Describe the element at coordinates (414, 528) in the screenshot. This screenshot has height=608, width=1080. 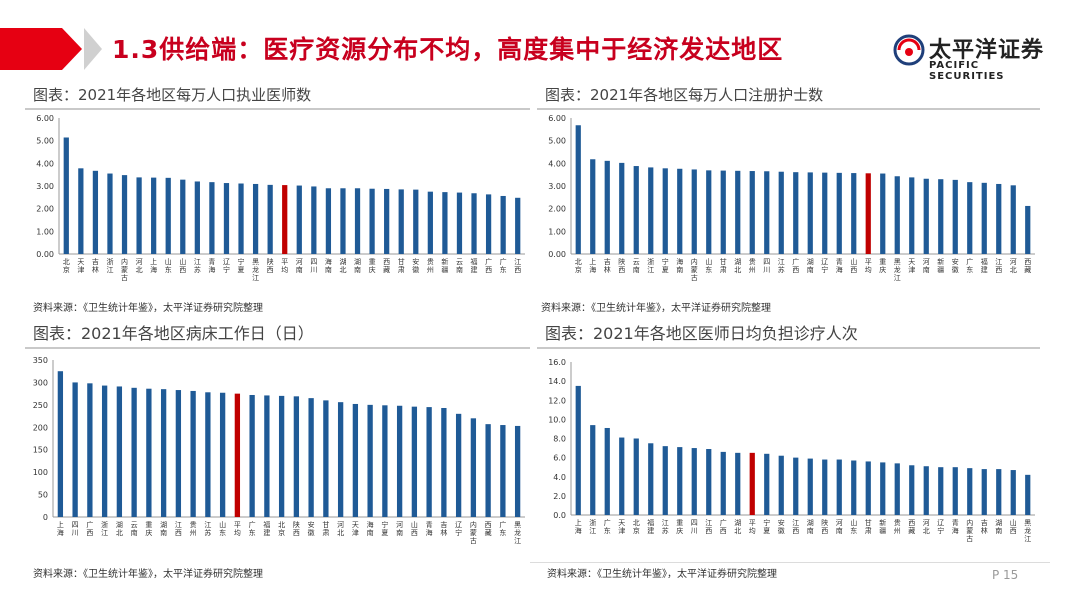
I see `x-tick-label: 山西` at that location.